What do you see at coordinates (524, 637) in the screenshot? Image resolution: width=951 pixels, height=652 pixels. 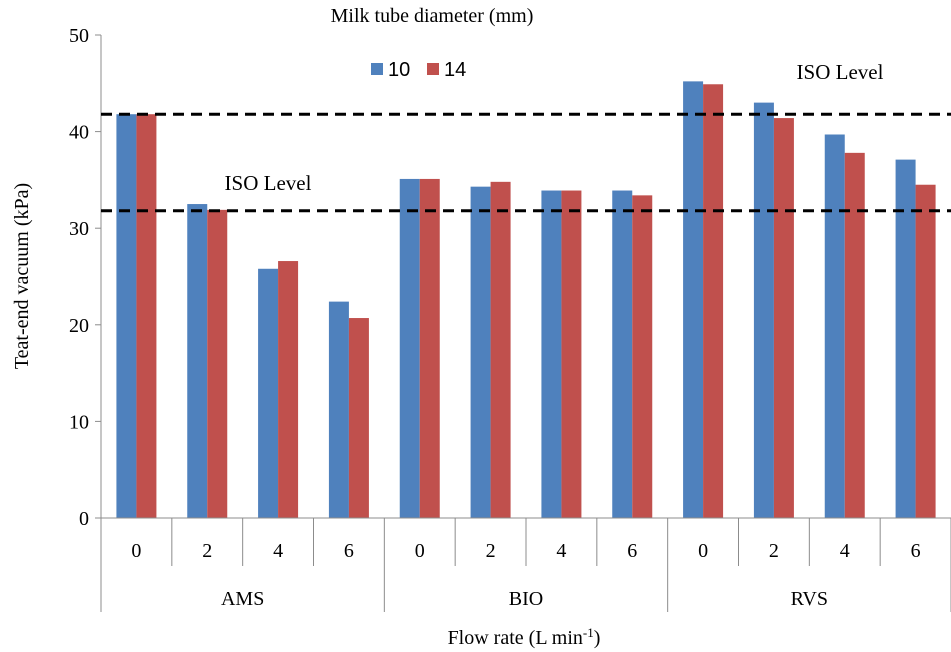 I see `x-axis-label: Flow rate (L min-1)` at bounding box center [524, 637].